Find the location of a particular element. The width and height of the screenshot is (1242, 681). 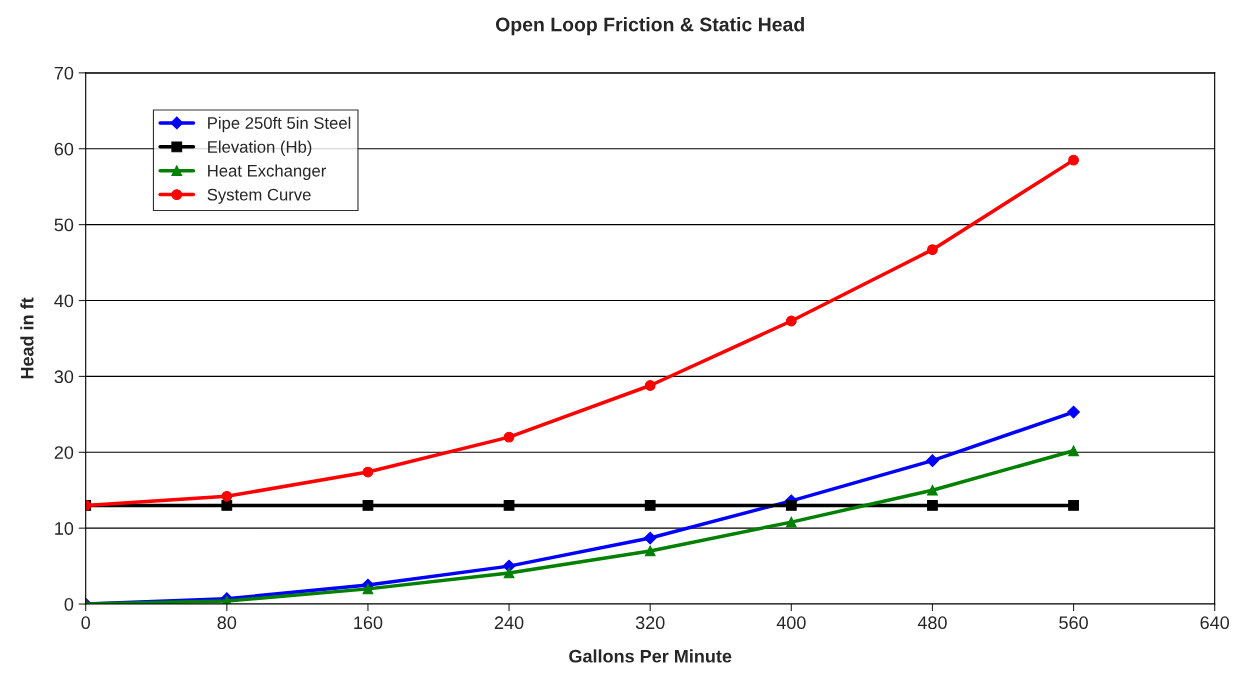

x-axis-title: Gallons Per Minute is located at coordinates (650, 656).